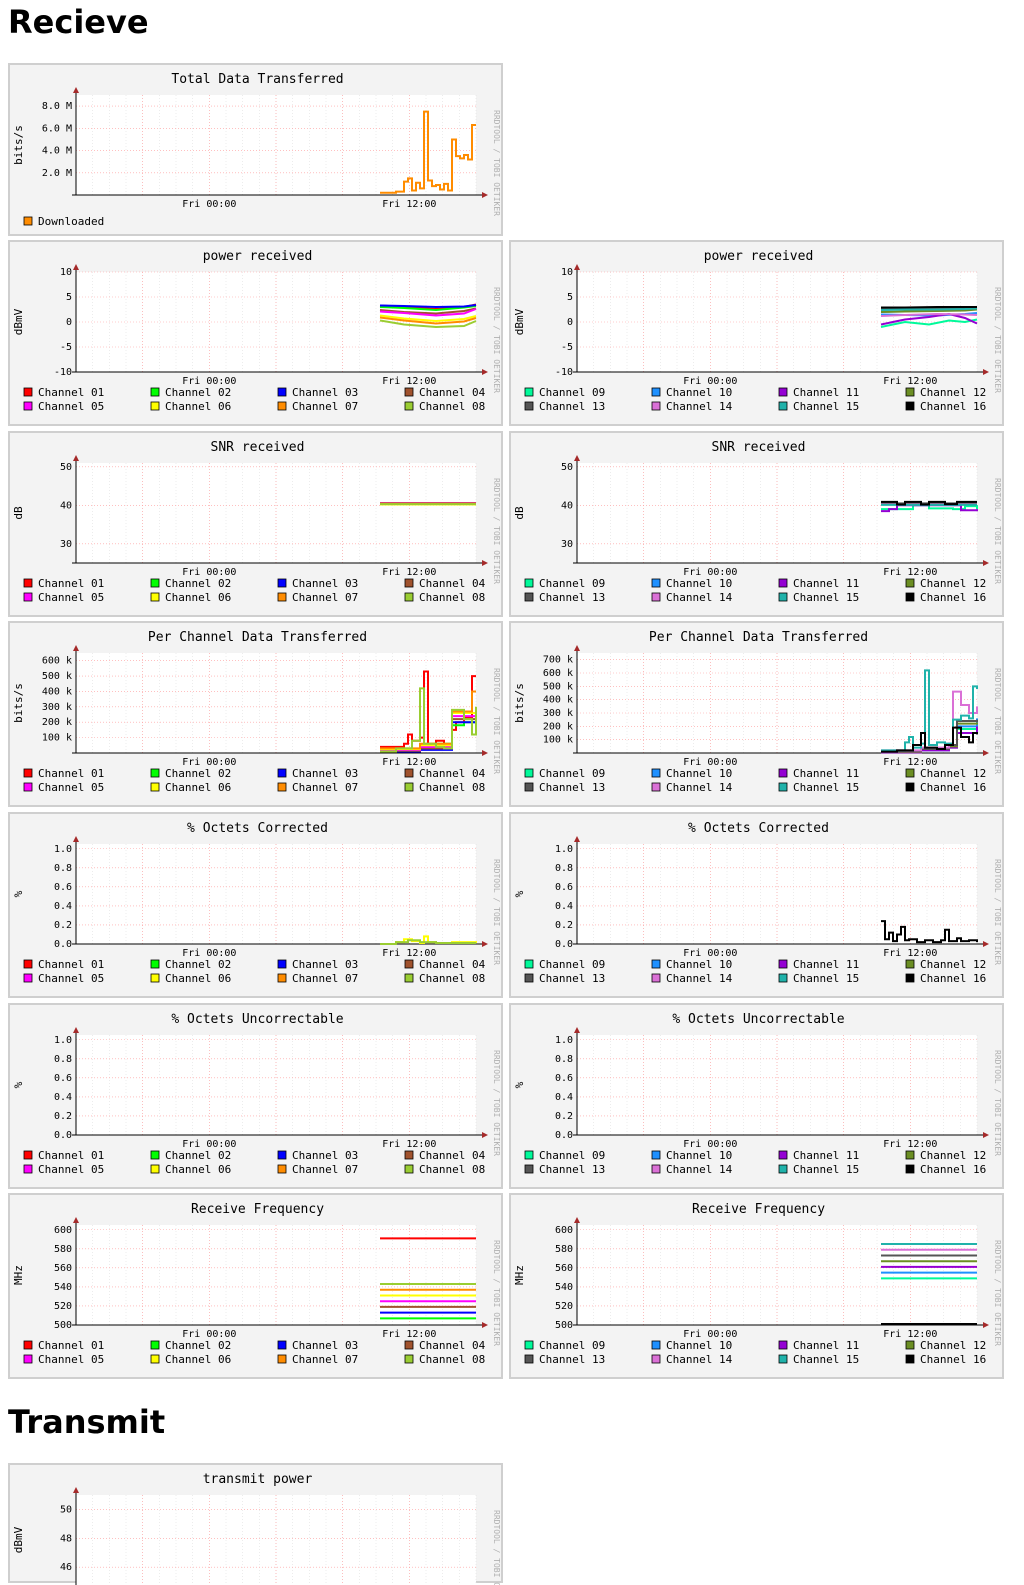  I want to click on y-tick-label: 1.0, so click(63, 1040).